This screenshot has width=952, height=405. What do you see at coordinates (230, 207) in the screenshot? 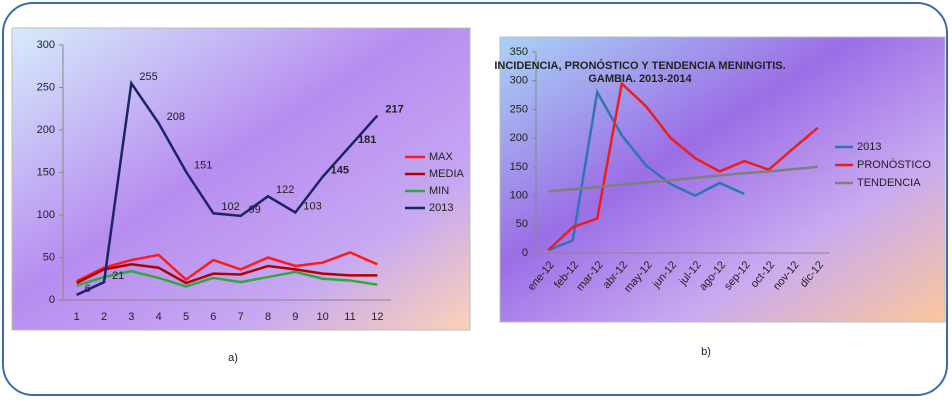
I see `data-label: 102` at bounding box center [230, 207].